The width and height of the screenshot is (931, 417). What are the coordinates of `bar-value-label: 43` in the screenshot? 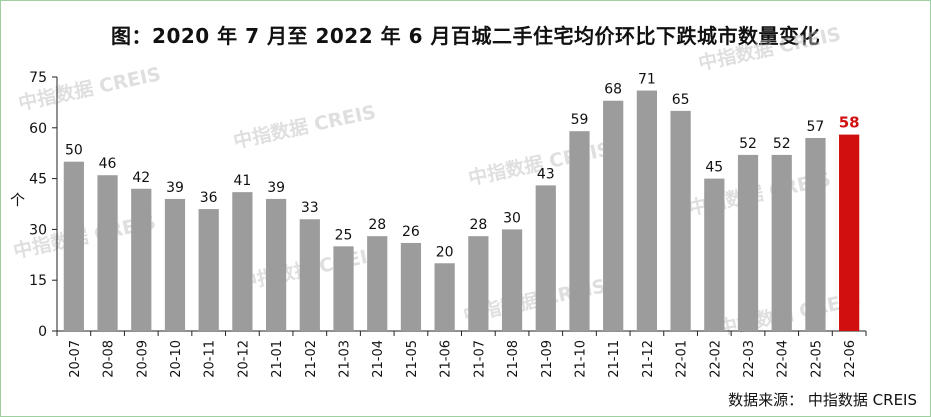 It's located at (546, 174).